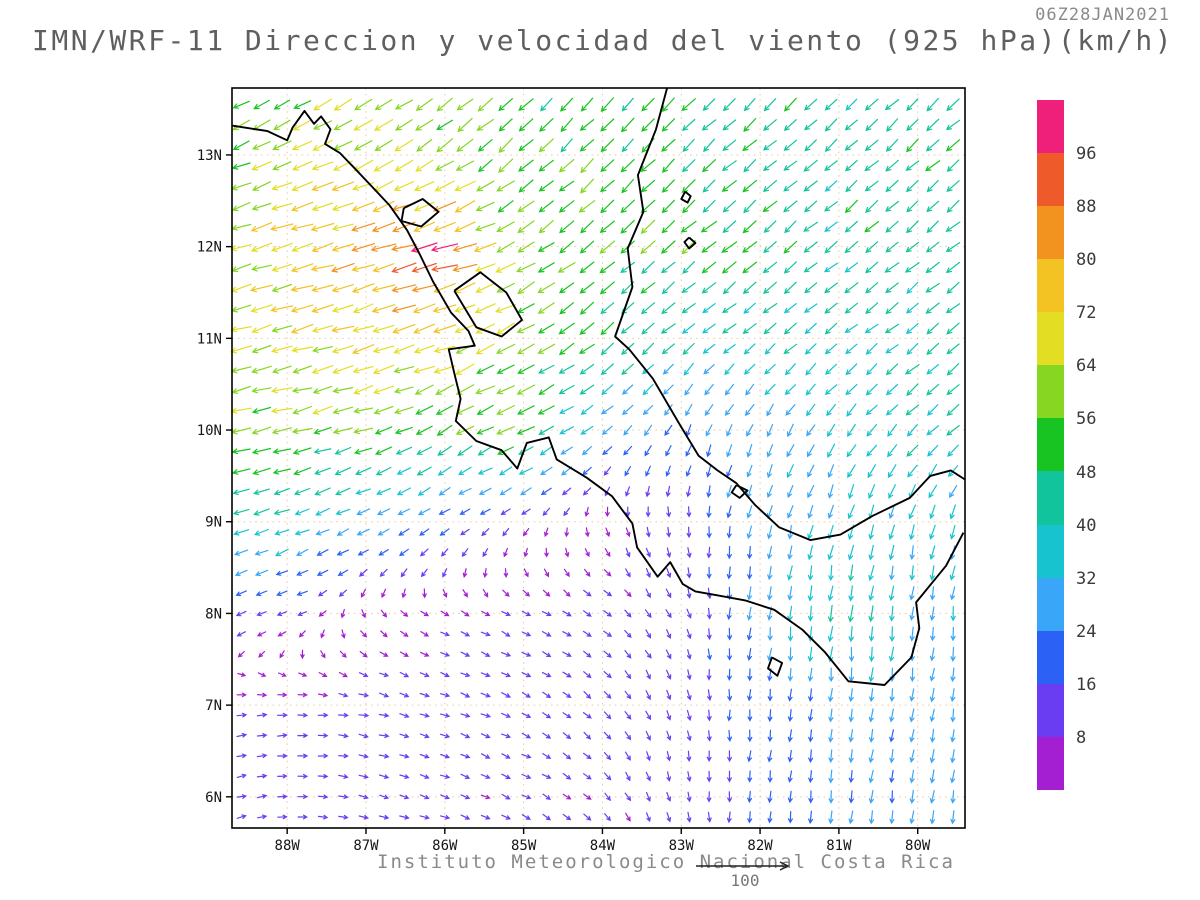 The image size is (1200, 900). Describe the element at coordinates (1050, 498) in the screenshot. I see `colorbar-segment` at that location.